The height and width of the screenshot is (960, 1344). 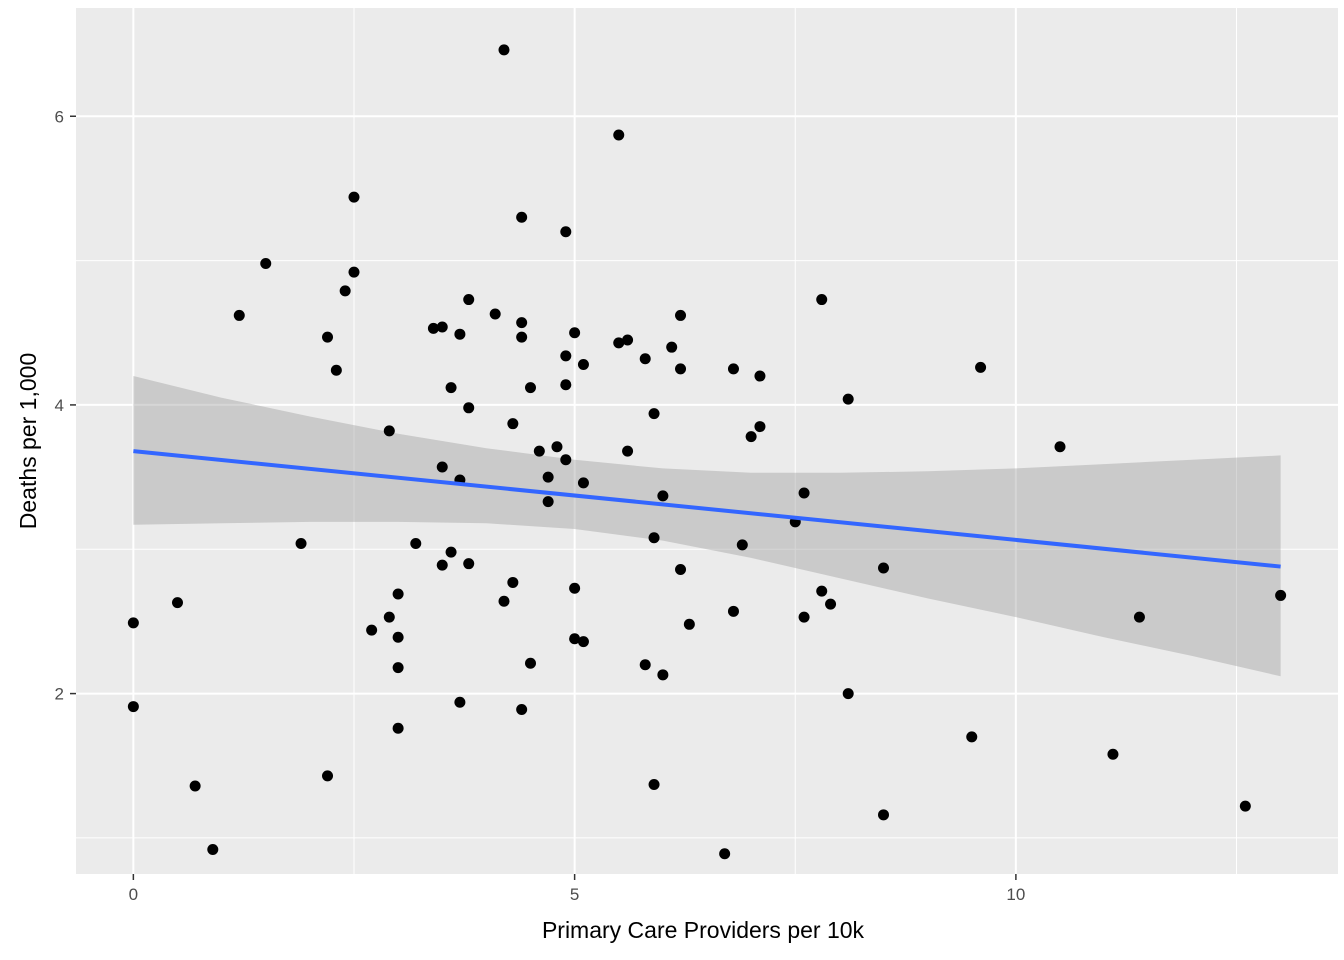 I want to click on y-tick-label: 6, so click(x=59, y=116).